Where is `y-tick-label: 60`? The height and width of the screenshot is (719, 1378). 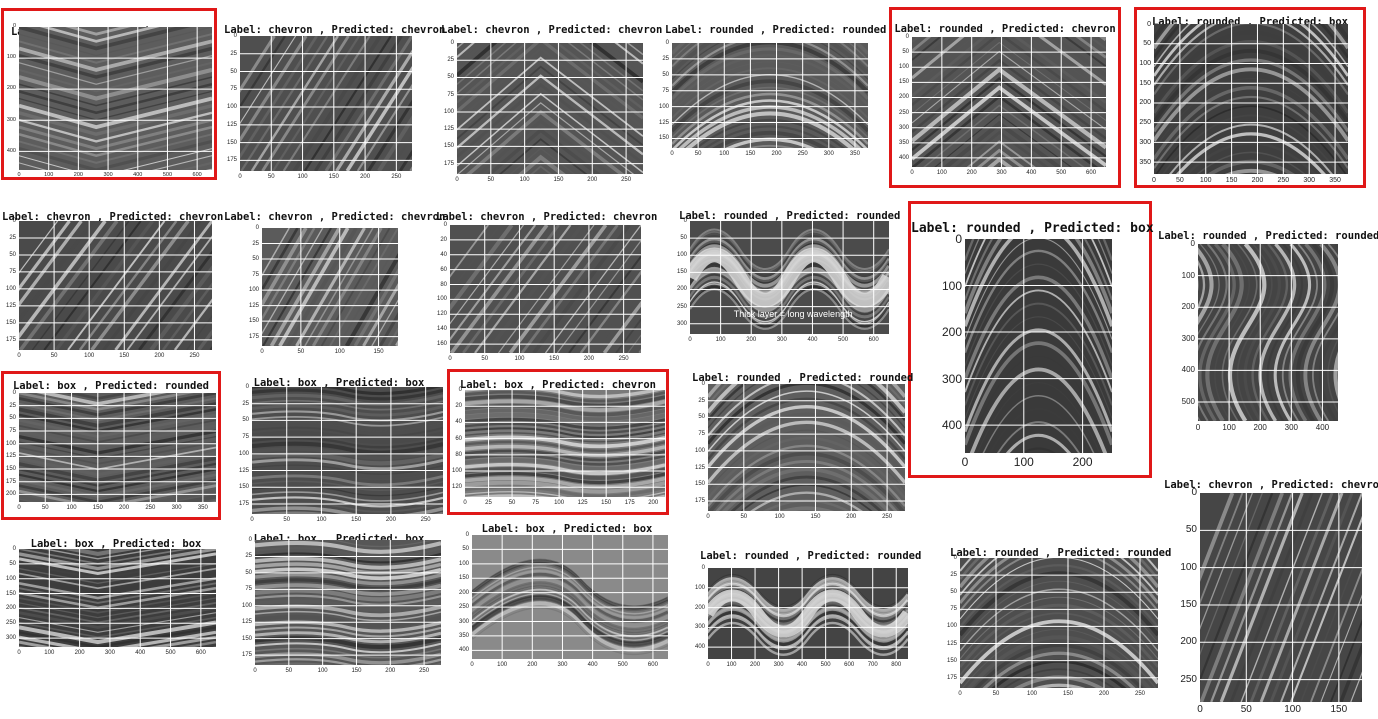 y-tick-label: 60 is located at coordinates (458, 438).